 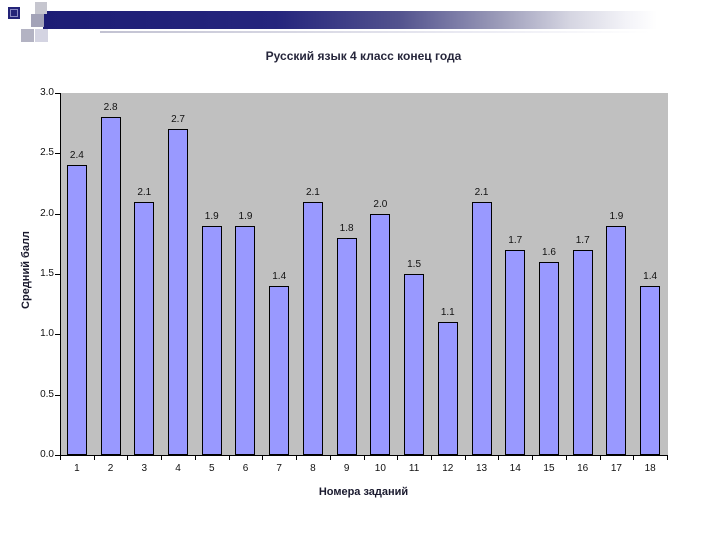 I want to click on x-tick-label: 5, so click(x=211, y=468).